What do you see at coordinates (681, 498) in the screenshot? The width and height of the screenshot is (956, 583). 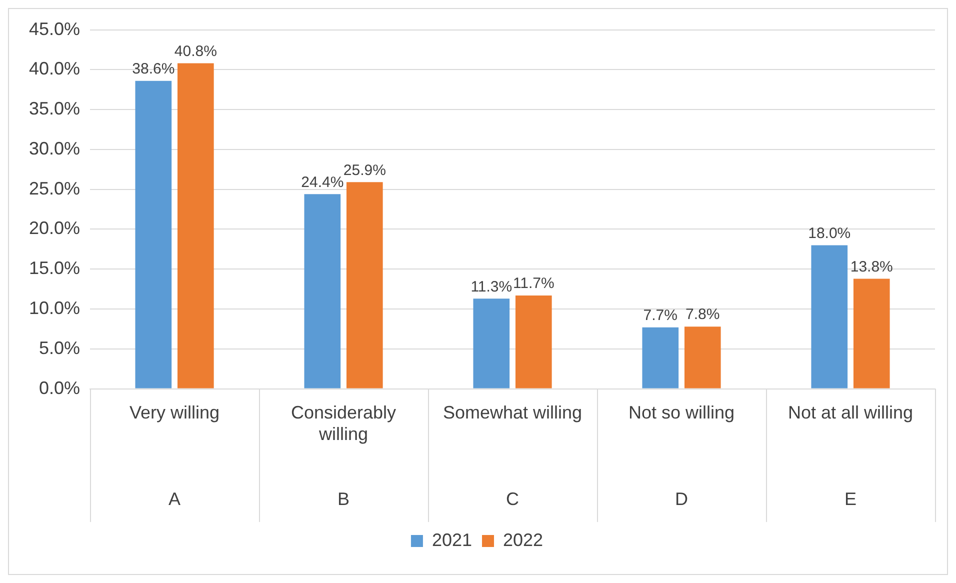 I see `text: D` at bounding box center [681, 498].